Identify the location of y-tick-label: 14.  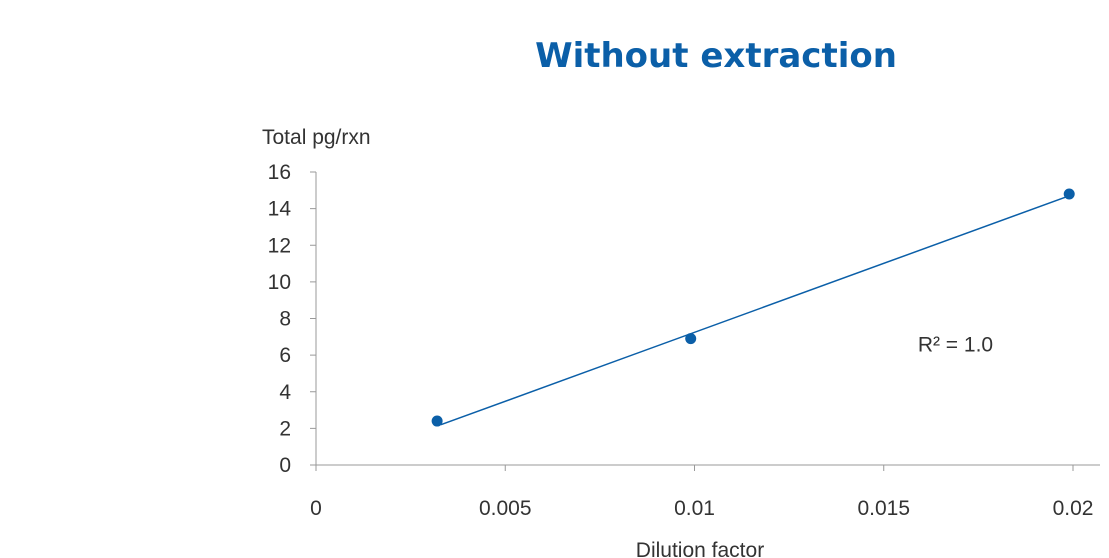
(280, 209).